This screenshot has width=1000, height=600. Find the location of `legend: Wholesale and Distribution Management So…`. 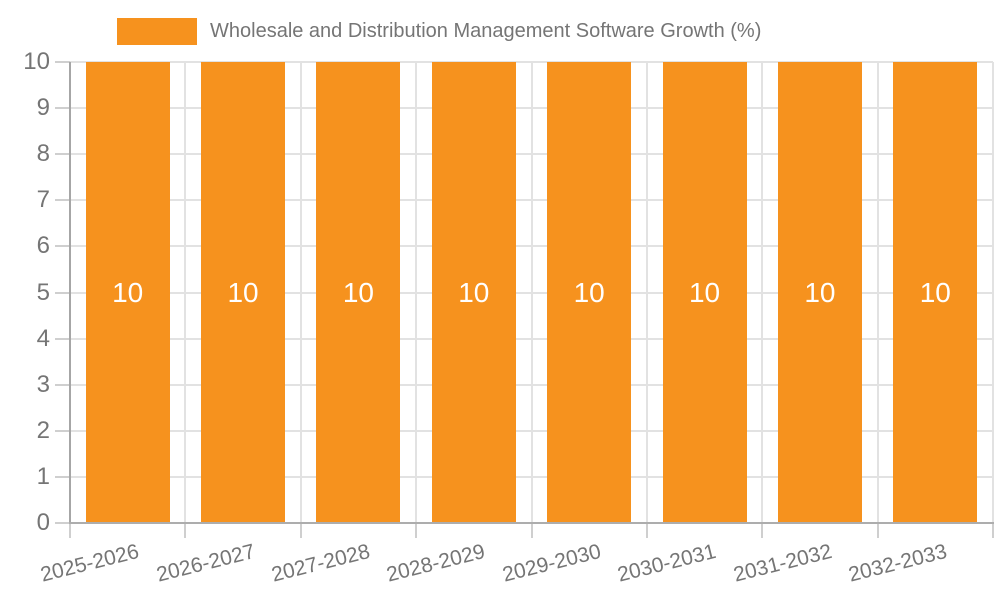

legend: Wholesale and Distribution Management So… is located at coordinates (439, 31).